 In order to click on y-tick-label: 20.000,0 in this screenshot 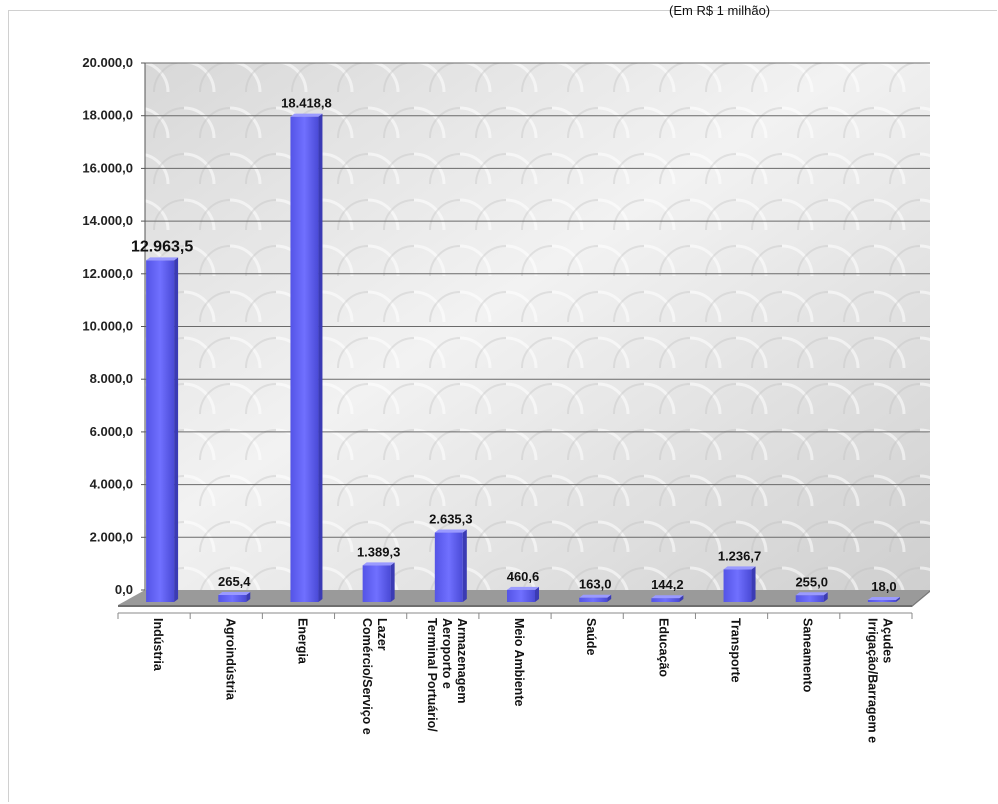, I will do `click(107, 62)`.